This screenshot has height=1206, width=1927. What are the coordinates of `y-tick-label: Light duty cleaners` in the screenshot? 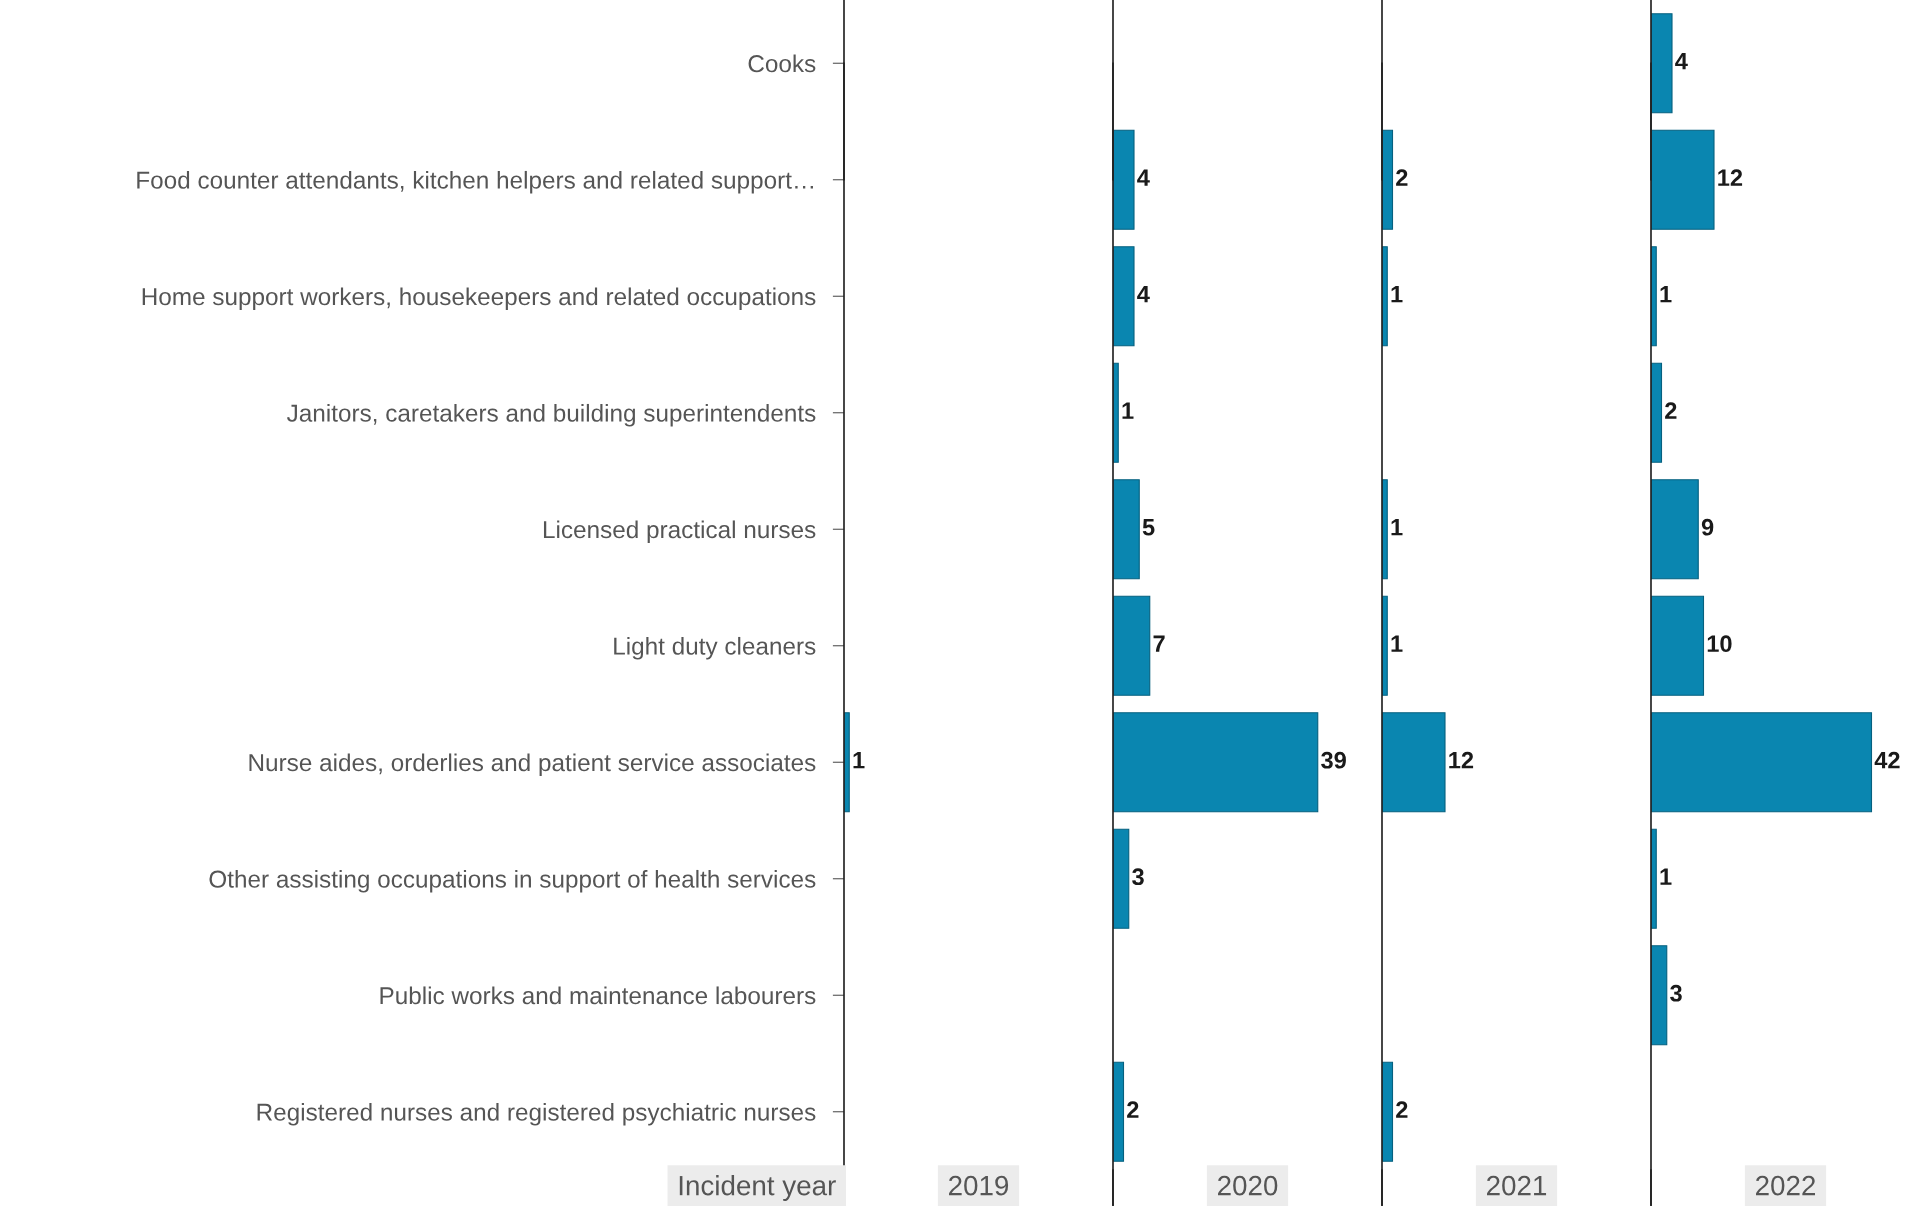 It's located at (715, 648).